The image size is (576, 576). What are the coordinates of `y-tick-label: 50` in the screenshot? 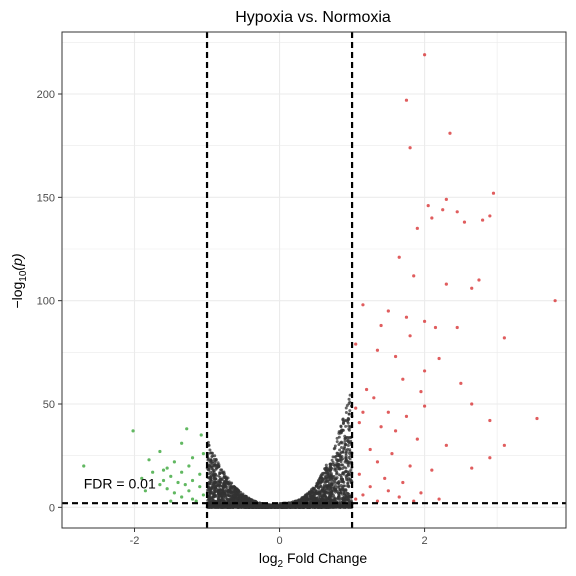 It's located at (49, 405).